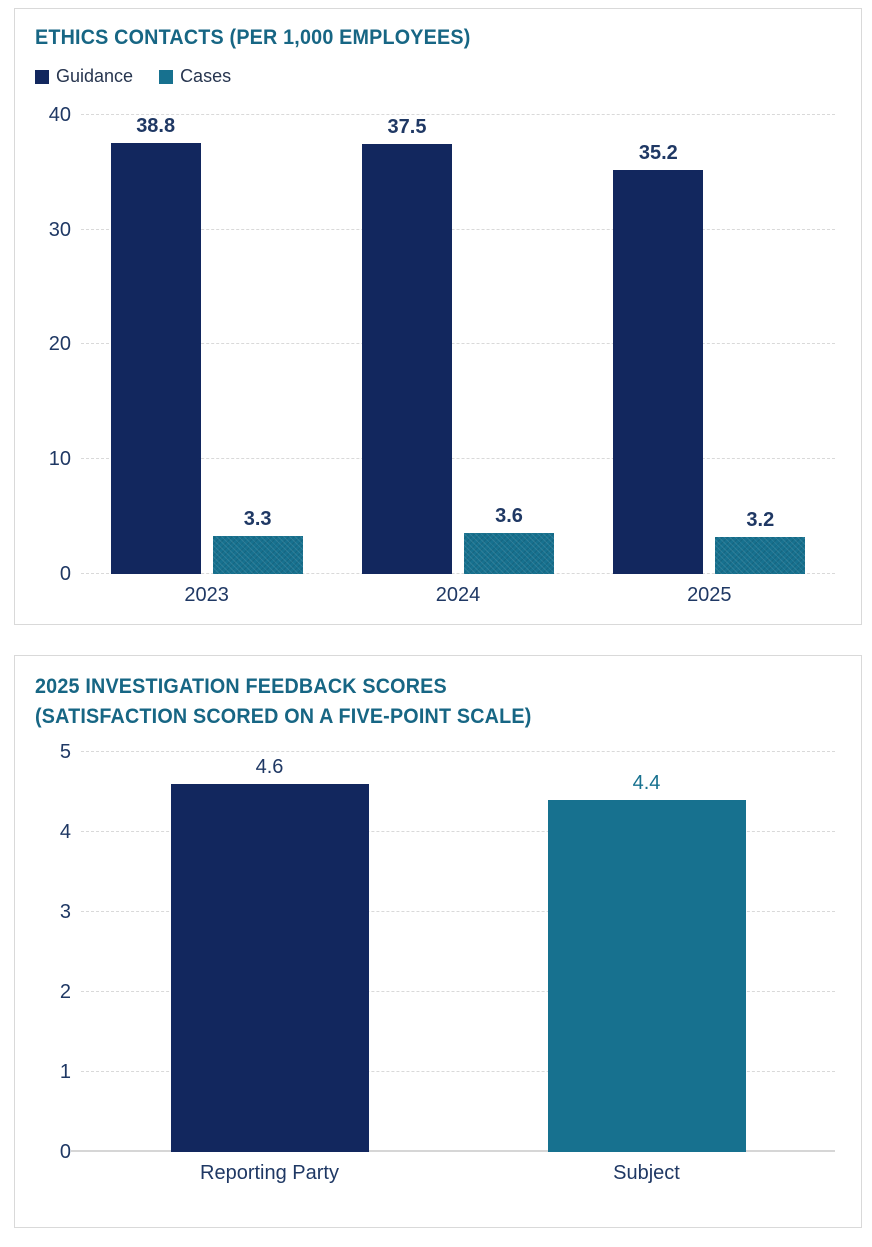  What do you see at coordinates (59, 459) in the screenshot?
I see `y-tick-label: 10` at bounding box center [59, 459].